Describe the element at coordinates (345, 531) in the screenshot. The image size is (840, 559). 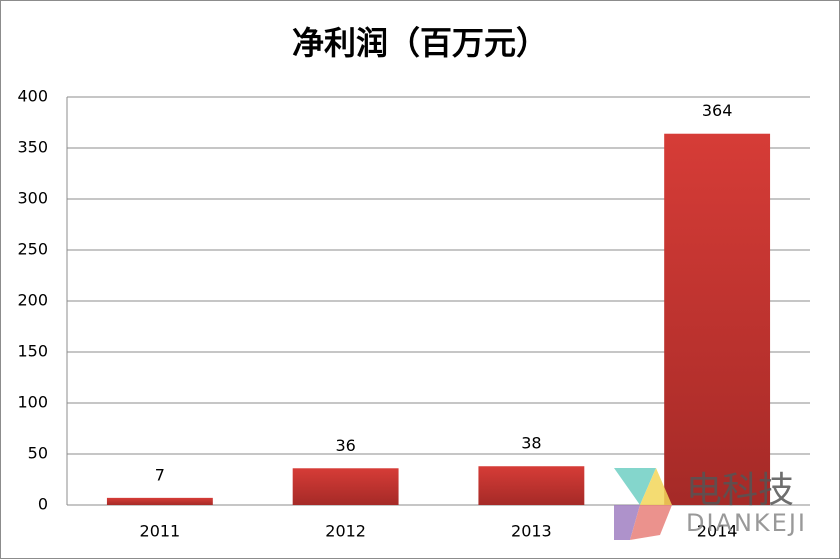
I see `x-tick-label: 2012` at that location.